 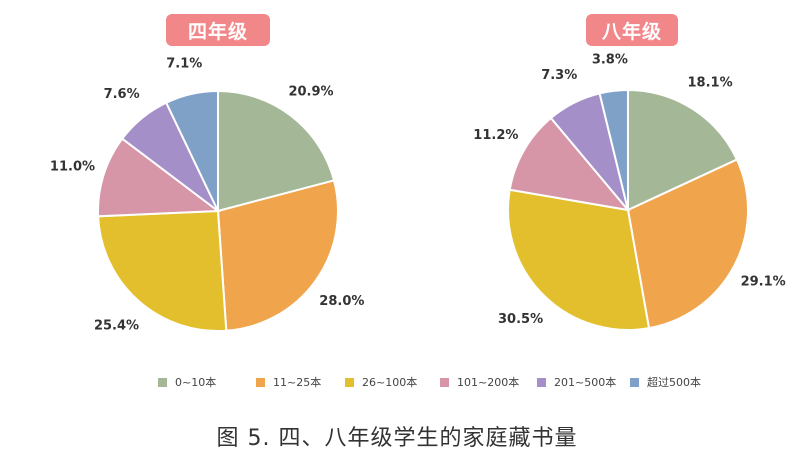 I want to click on legend-item: 101~200本, so click(x=479, y=382).